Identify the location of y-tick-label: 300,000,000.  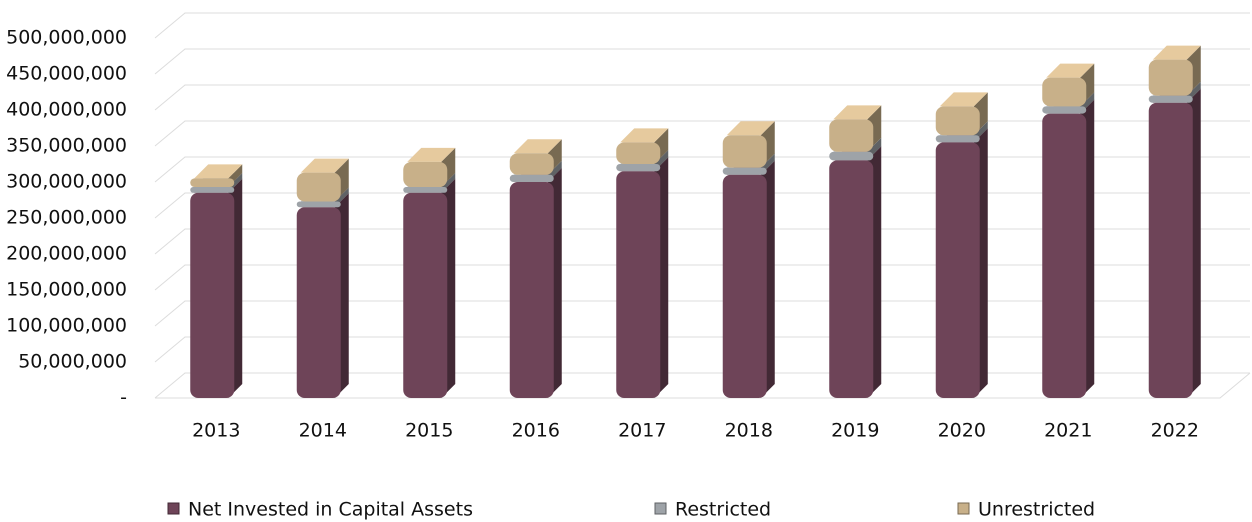
(66, 182).